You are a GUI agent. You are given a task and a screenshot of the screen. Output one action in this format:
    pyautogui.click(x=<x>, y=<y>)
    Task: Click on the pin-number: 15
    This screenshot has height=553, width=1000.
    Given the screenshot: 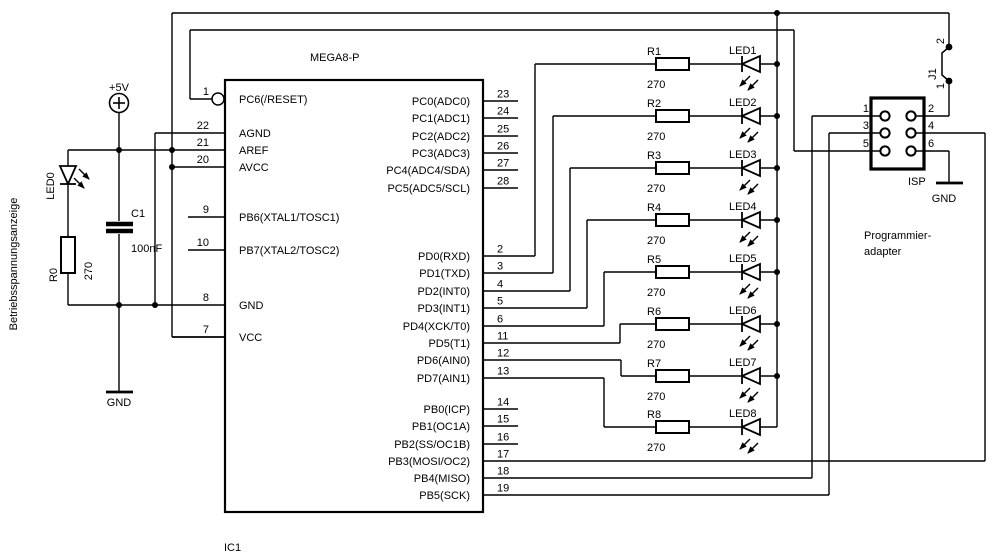 What is the action you would take?
    pyautogui.click(x=503, y=420)
    